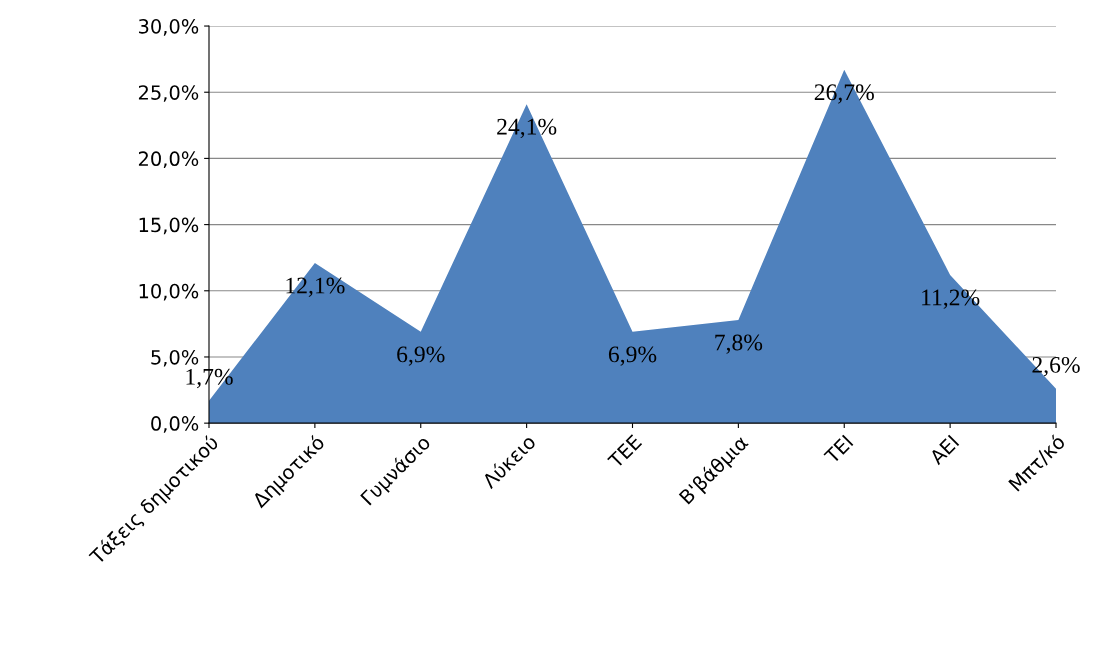  I want to click on y-tick-label: 5,0%, so click(175, 358).